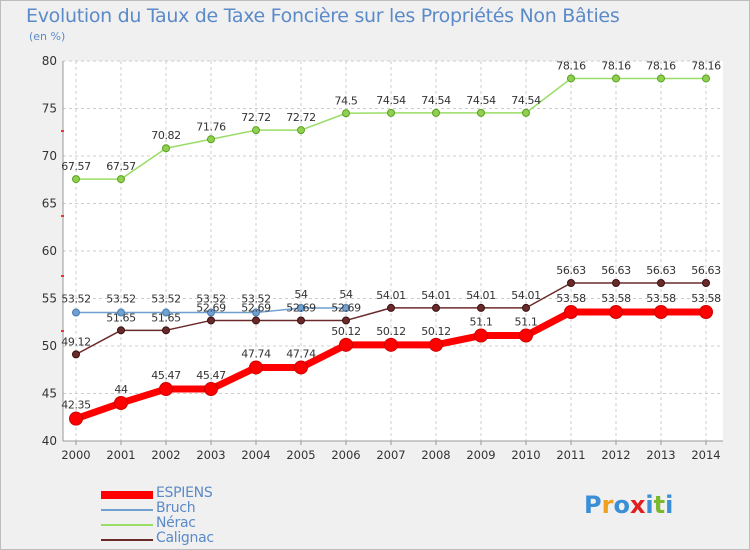  What do you see at coordinates (184, 493) in the screenshot?
I see `legend-label: ESPIENS` at bounding box center [184, 493].